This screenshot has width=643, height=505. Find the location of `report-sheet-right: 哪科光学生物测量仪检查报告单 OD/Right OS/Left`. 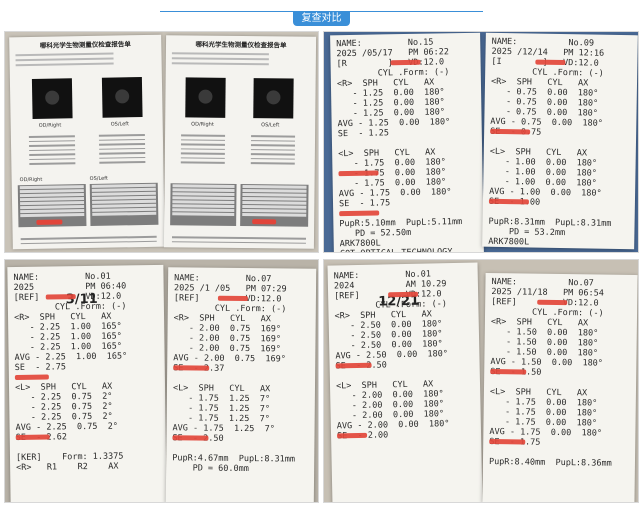

report-sheet-right: 哪科光学生物测量仪检查报告单 OD/Right OS/Left is located at coordinates (240, 142).